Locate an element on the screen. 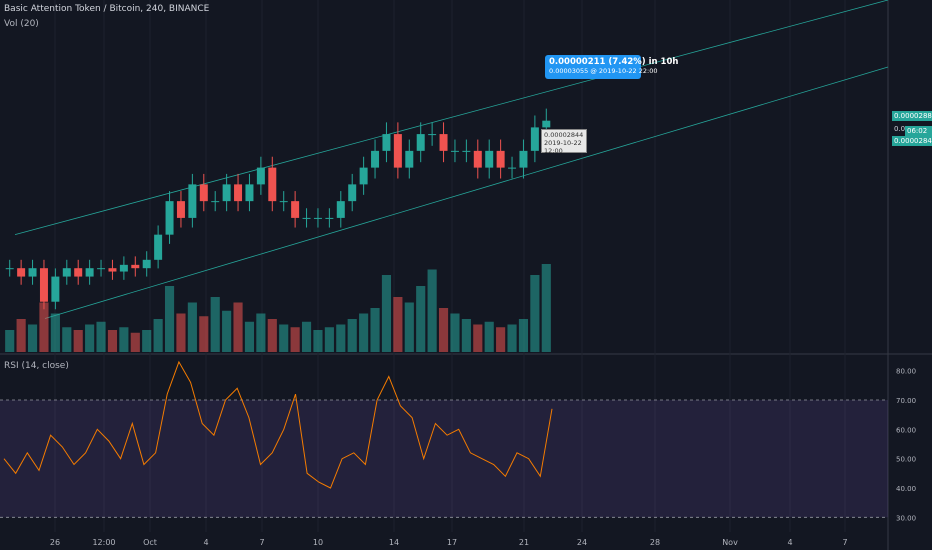 The height and width of the screenshot is (550, 932). x-tick-label: Nov is located at coordinates (730, 542).